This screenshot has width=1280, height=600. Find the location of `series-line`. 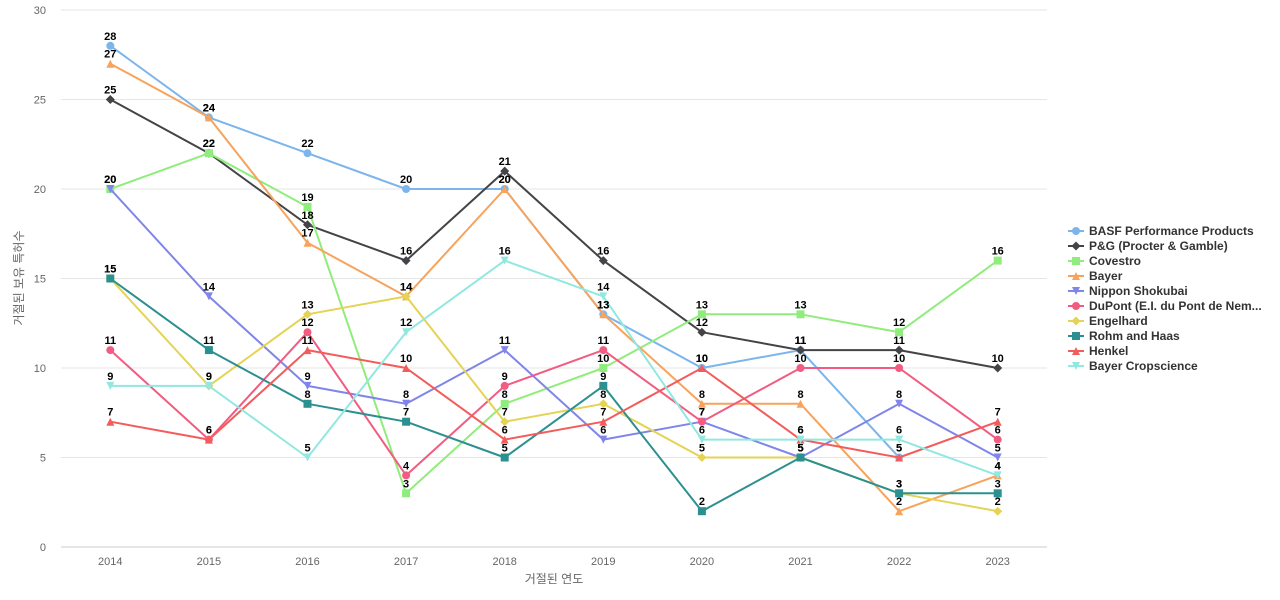

series-line is located at coordinates (554, 404).